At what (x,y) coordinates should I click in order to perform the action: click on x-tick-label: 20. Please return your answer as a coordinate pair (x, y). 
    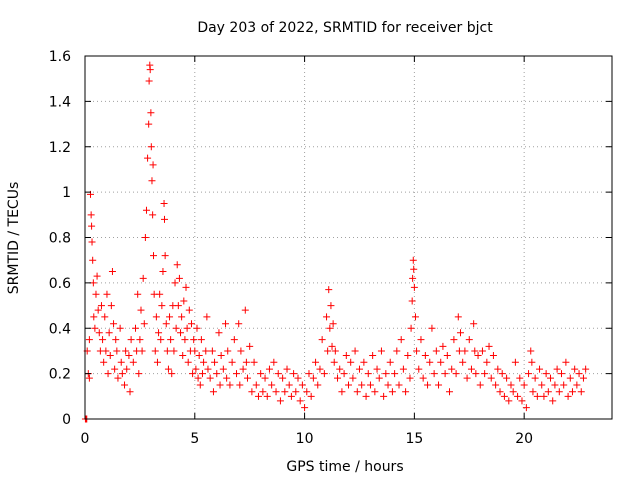
    Looking at the image, I should click on (524, 439).